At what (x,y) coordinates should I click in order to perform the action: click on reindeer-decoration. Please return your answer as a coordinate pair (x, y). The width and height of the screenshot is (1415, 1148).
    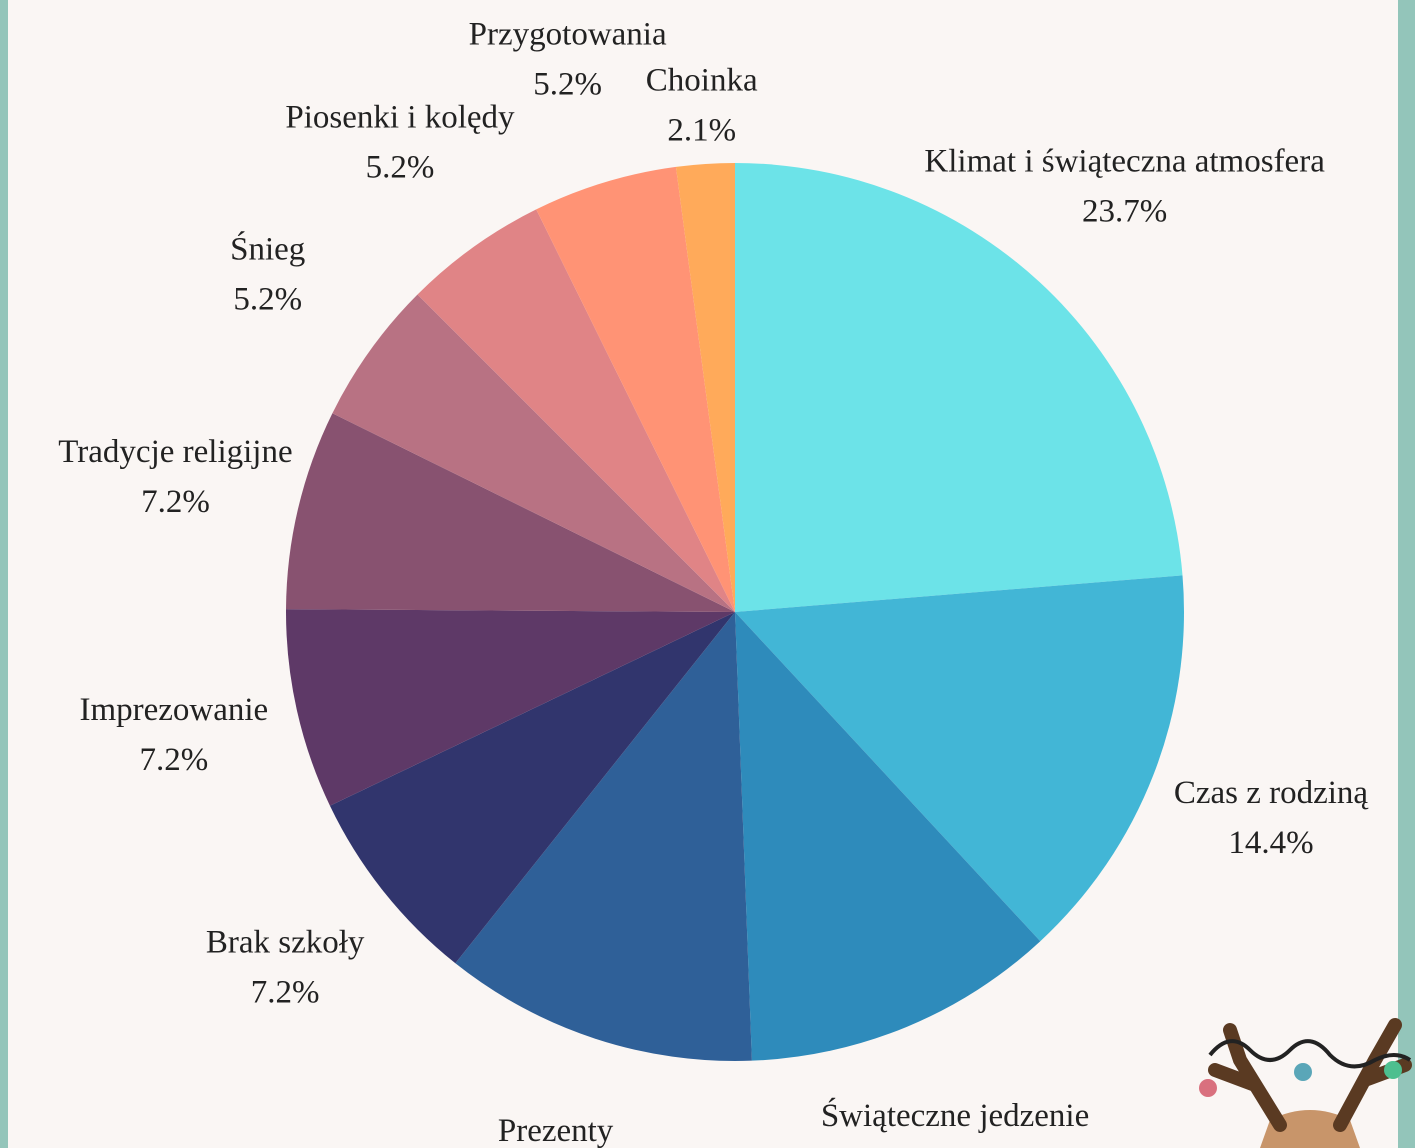
    Looking at the image, I should click on (1305, 1083).